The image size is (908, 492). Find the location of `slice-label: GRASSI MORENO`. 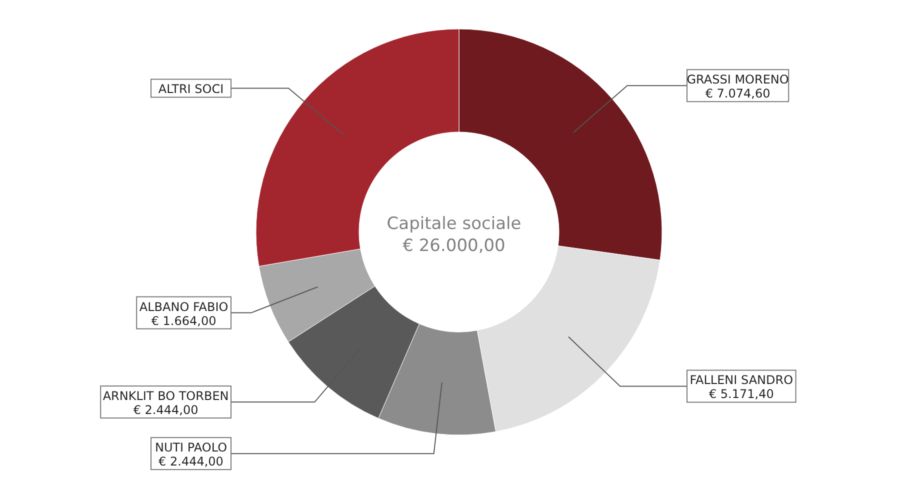

slice-label: GRASSI MORENO is located at coordinates (737, 79).